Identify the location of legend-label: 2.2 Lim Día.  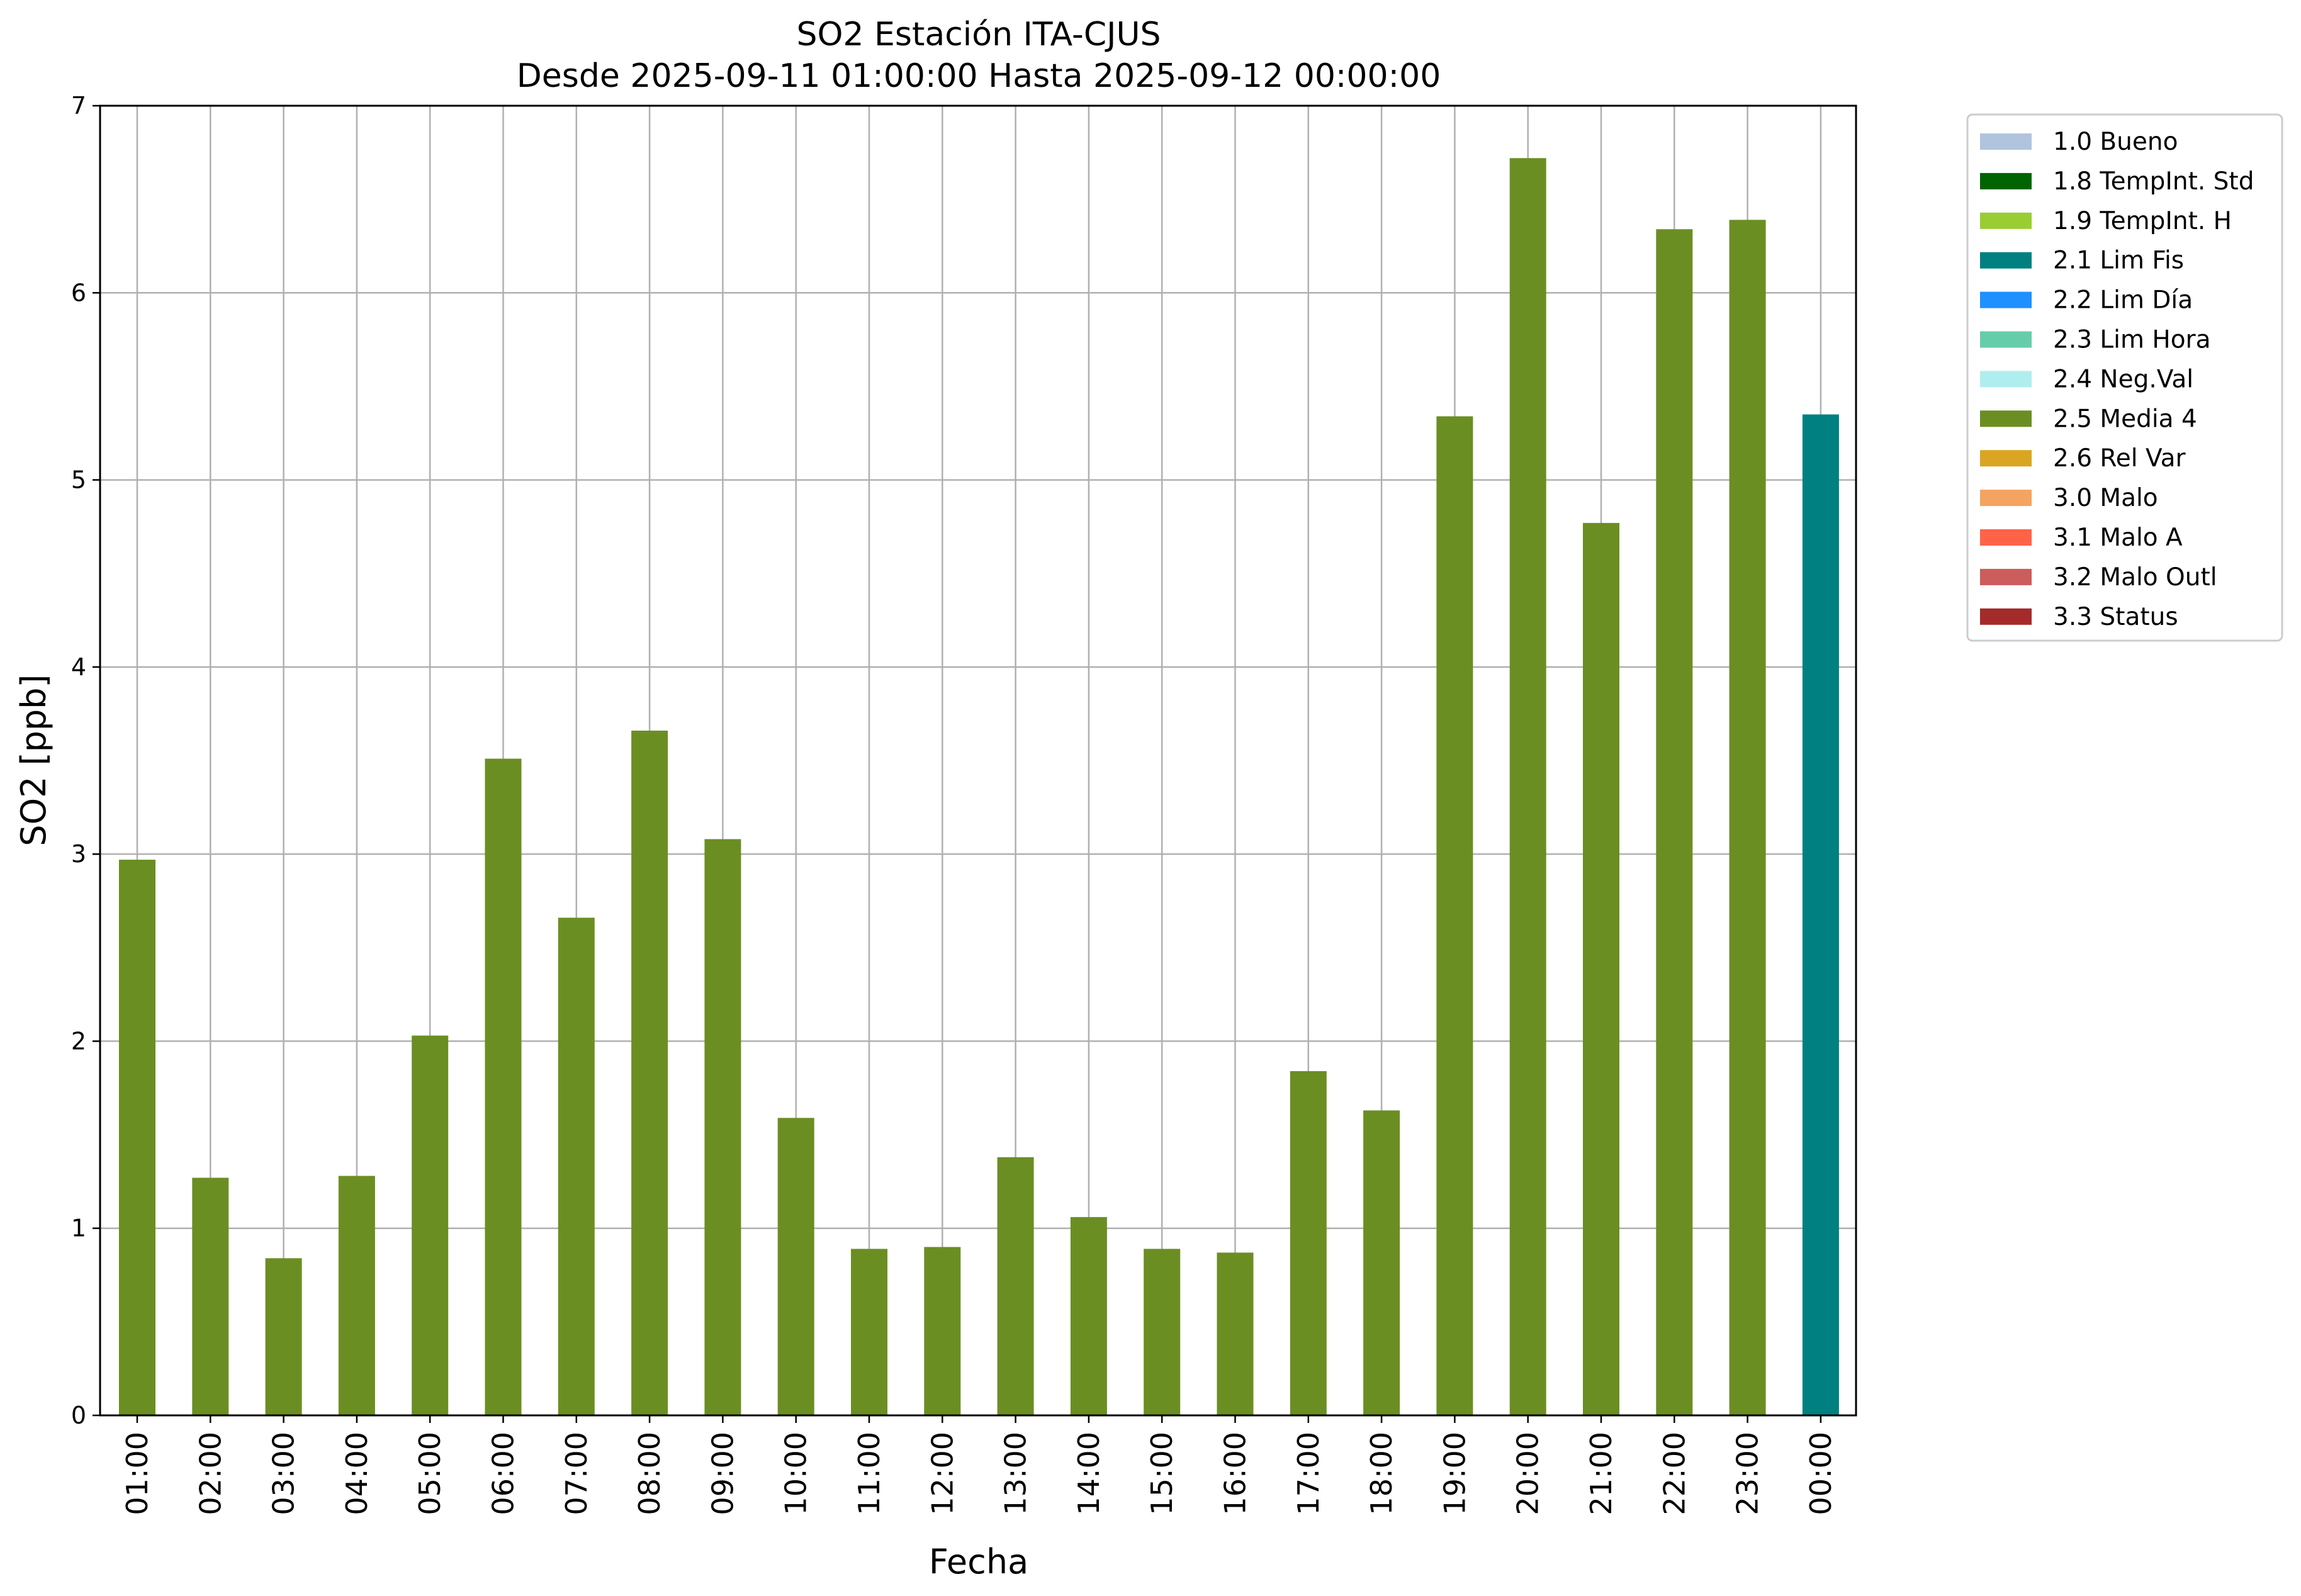
(2123, 300).